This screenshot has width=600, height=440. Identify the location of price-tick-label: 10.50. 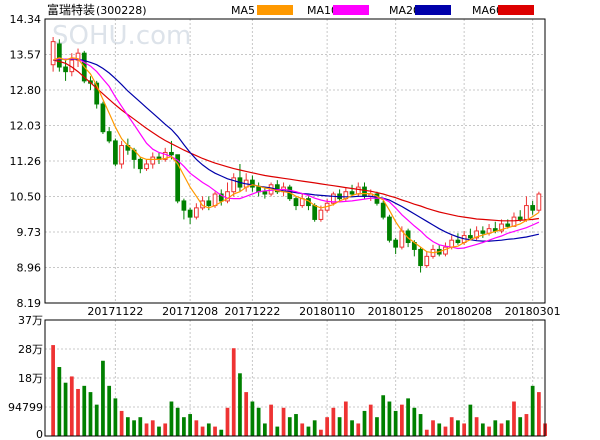
(26, 197).